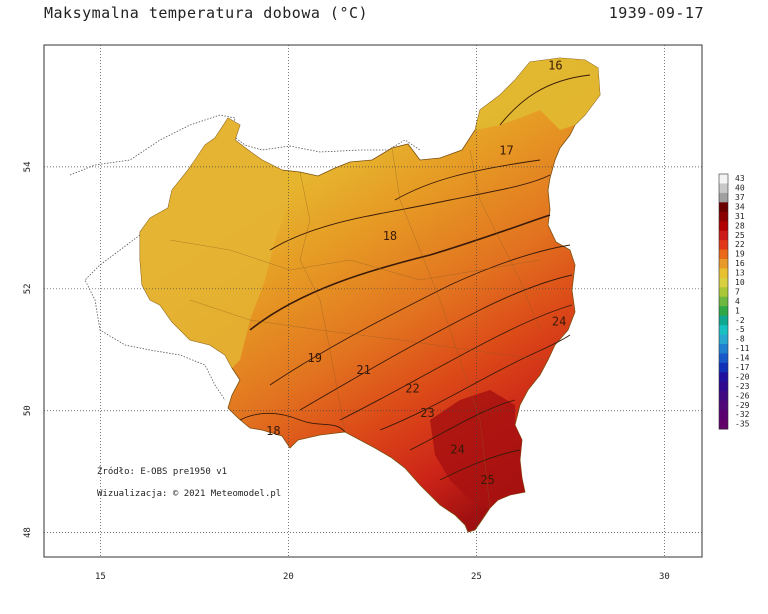 Image resolution: width=768 pixels, height=614 pixels. Describe the element at coordinates (742, 424) in the screenshot. I see `colorbar-label: -35` at that location.